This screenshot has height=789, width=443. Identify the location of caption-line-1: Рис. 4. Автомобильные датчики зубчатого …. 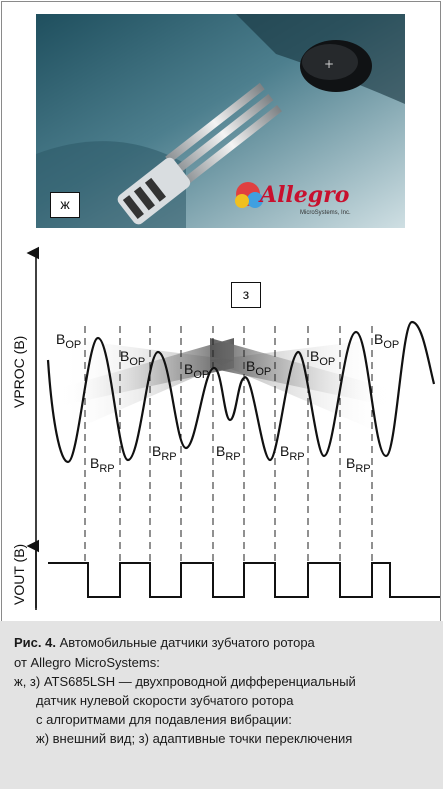
(164, 643).